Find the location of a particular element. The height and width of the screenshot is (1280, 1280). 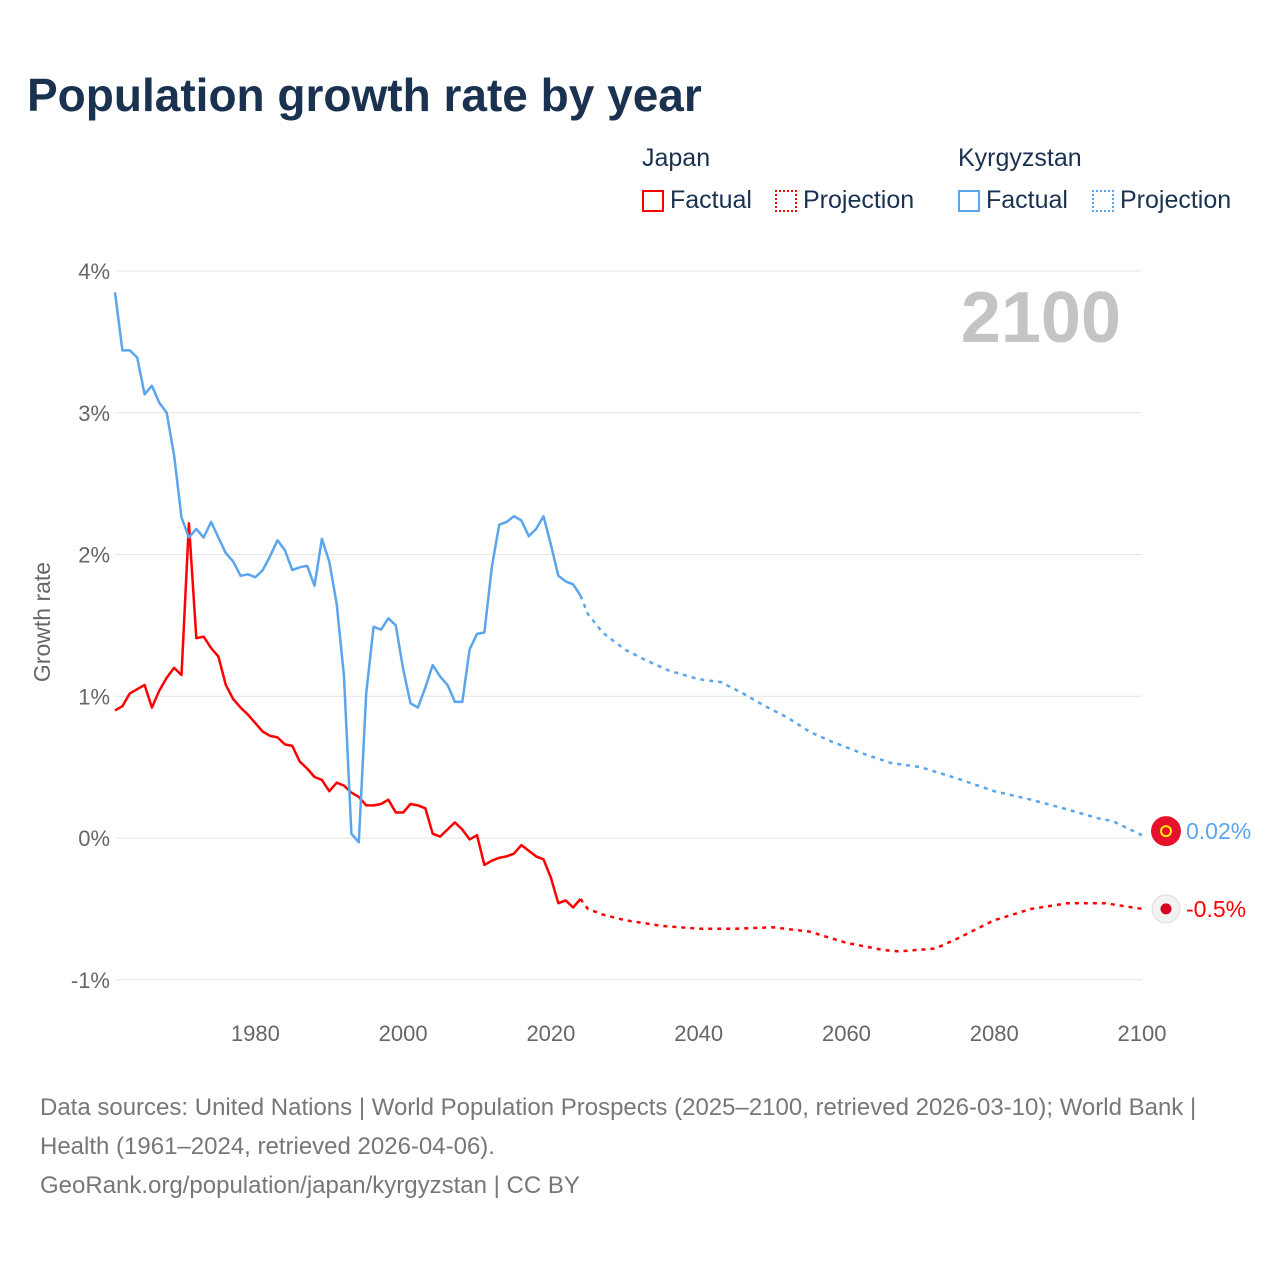

legend-group-japan: Japan is located at coordinates (676, 158).